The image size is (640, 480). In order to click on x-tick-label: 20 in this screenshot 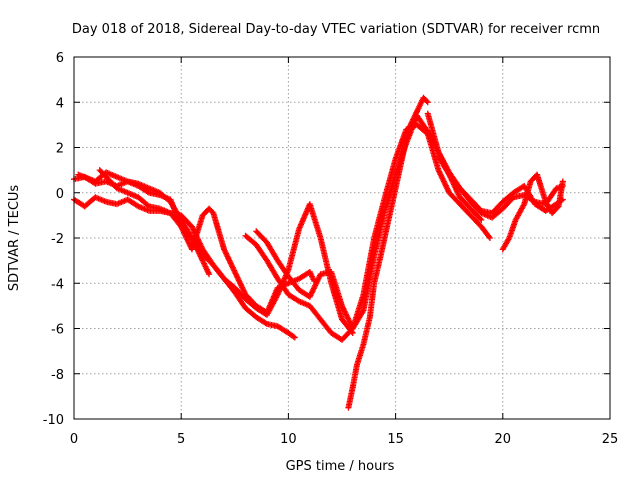, I will do `click(503, 439)`.